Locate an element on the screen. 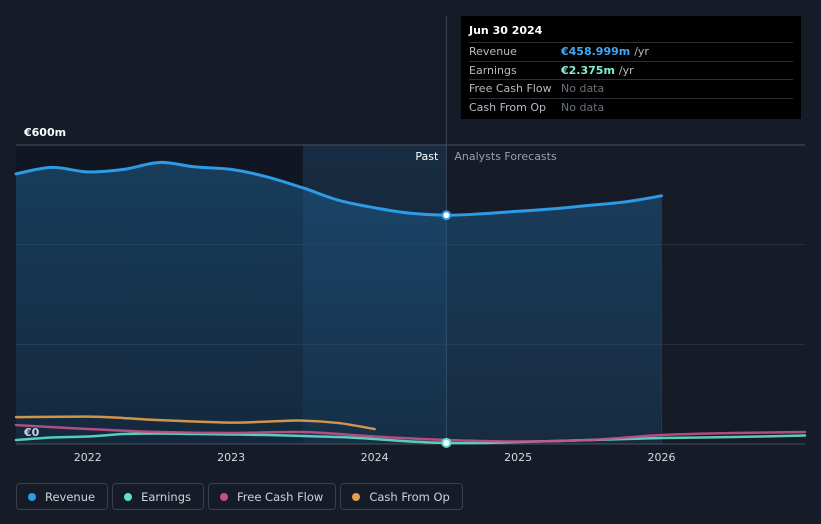  legend-item-free-cash-flow: Free Cash Flow is located at coordinates (272, 496).